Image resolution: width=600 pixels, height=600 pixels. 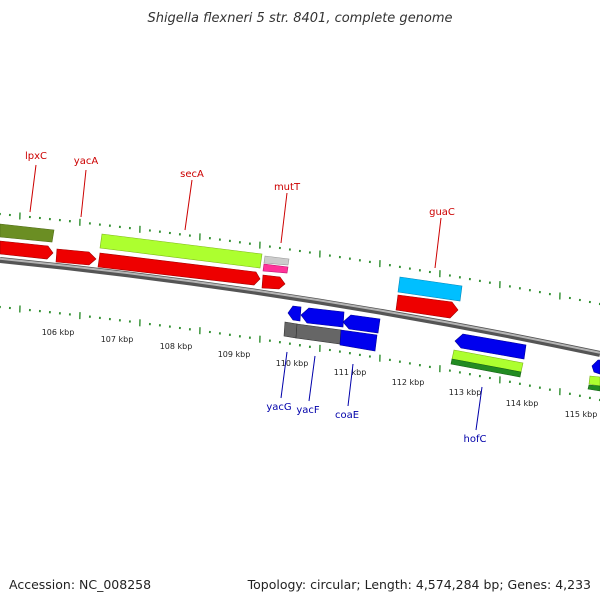 I want to click on gene-label-coae: coaE, so click(x=347, y=415).